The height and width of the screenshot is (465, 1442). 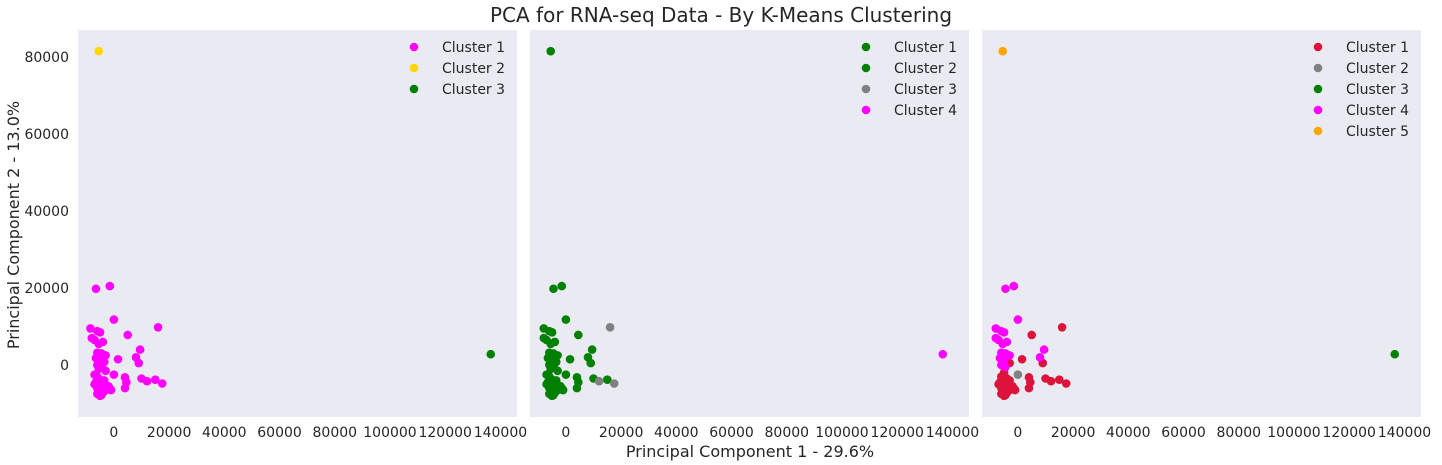 I want to click on x-axis-label: Principal Component 1 - 29.6%, so click(x=750, y=451).